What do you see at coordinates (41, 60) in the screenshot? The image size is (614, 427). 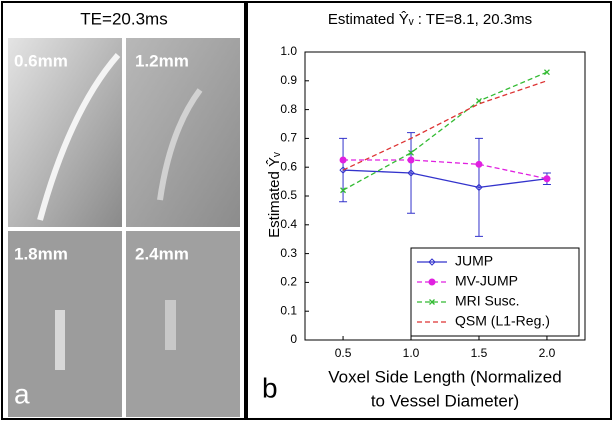 I see `image-label: 0.6mm` at bounding box center [41, 60].